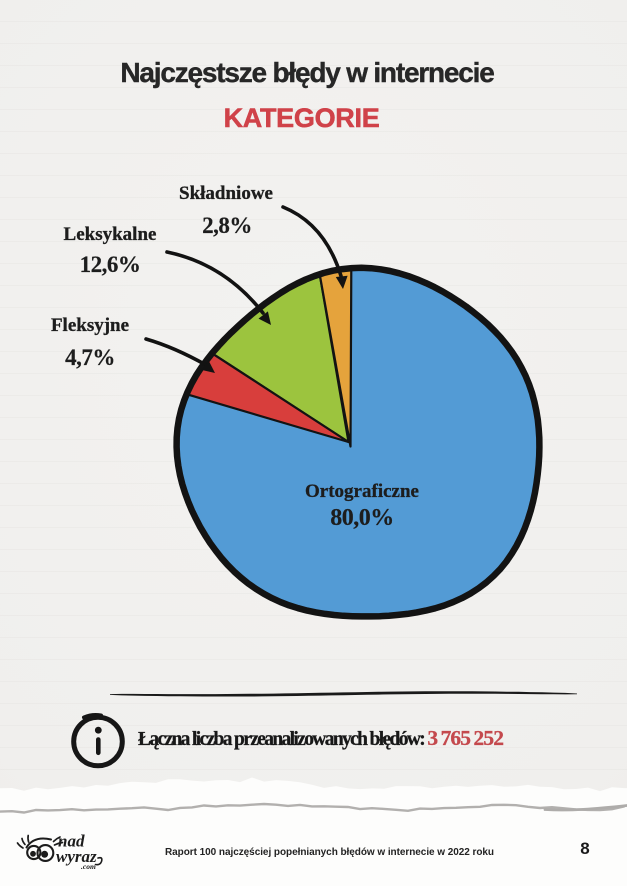  Describe the element at coordinates (88, 866) in the screenshot. I see `svg-text: .com` at that location.